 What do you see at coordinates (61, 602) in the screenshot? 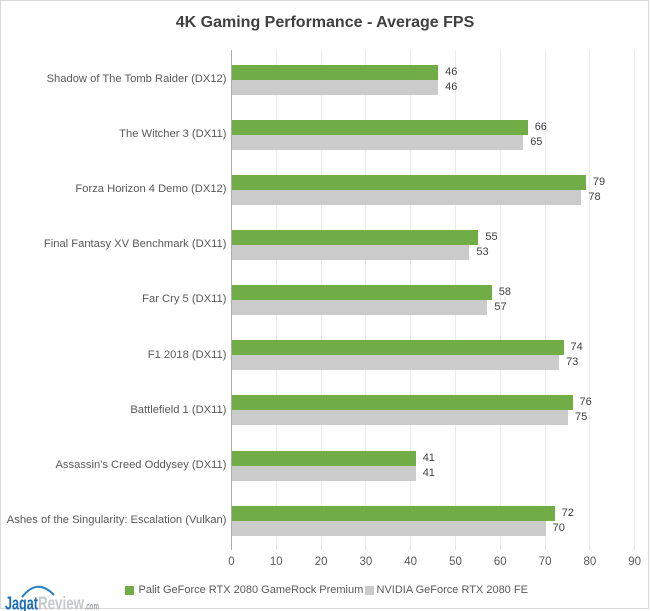
I see `svg-text: Review` at bounding box center [61, 602].